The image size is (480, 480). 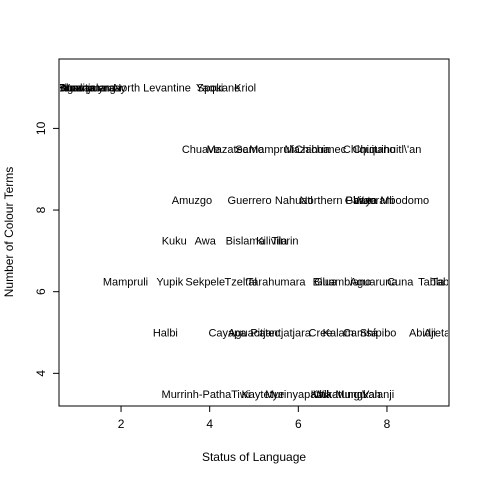 What do you see at coordinates (165, 334) in the screenshot?
I see `data-point-label: Halbi` at bounding box center [165, 334].